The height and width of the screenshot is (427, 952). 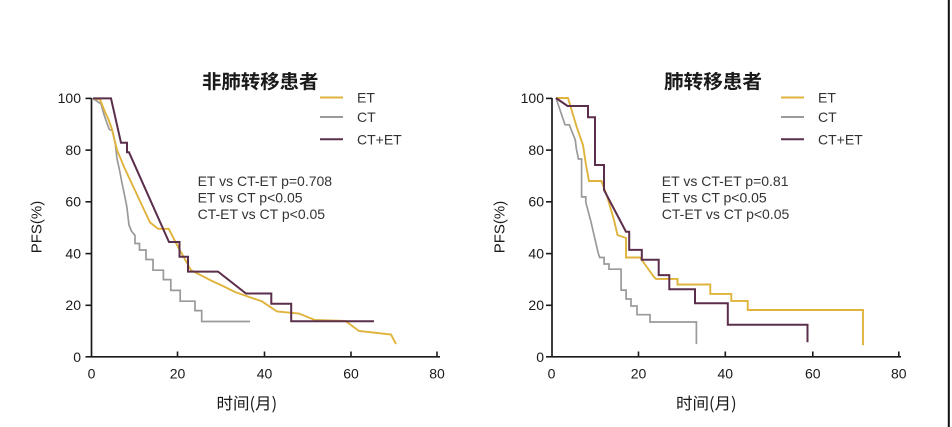 What do you see at coordinates (265, 181) in the screenshot?
I see `svg-text: ET vs CT-ET p=0.708` at bounding box center [265, 181].